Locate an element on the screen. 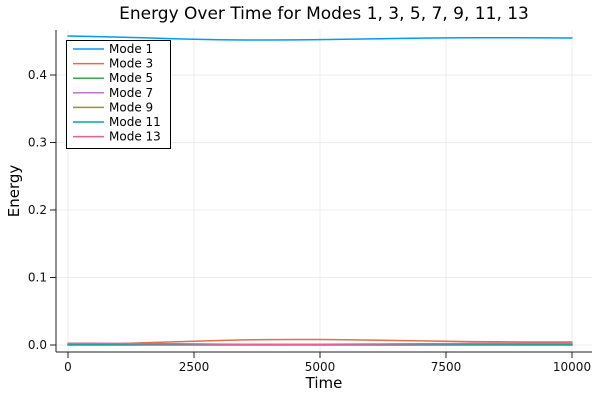 The width and height of the screenshot is (600, 400). x-tick-label: 2500 is located at coordinates (194, 367).